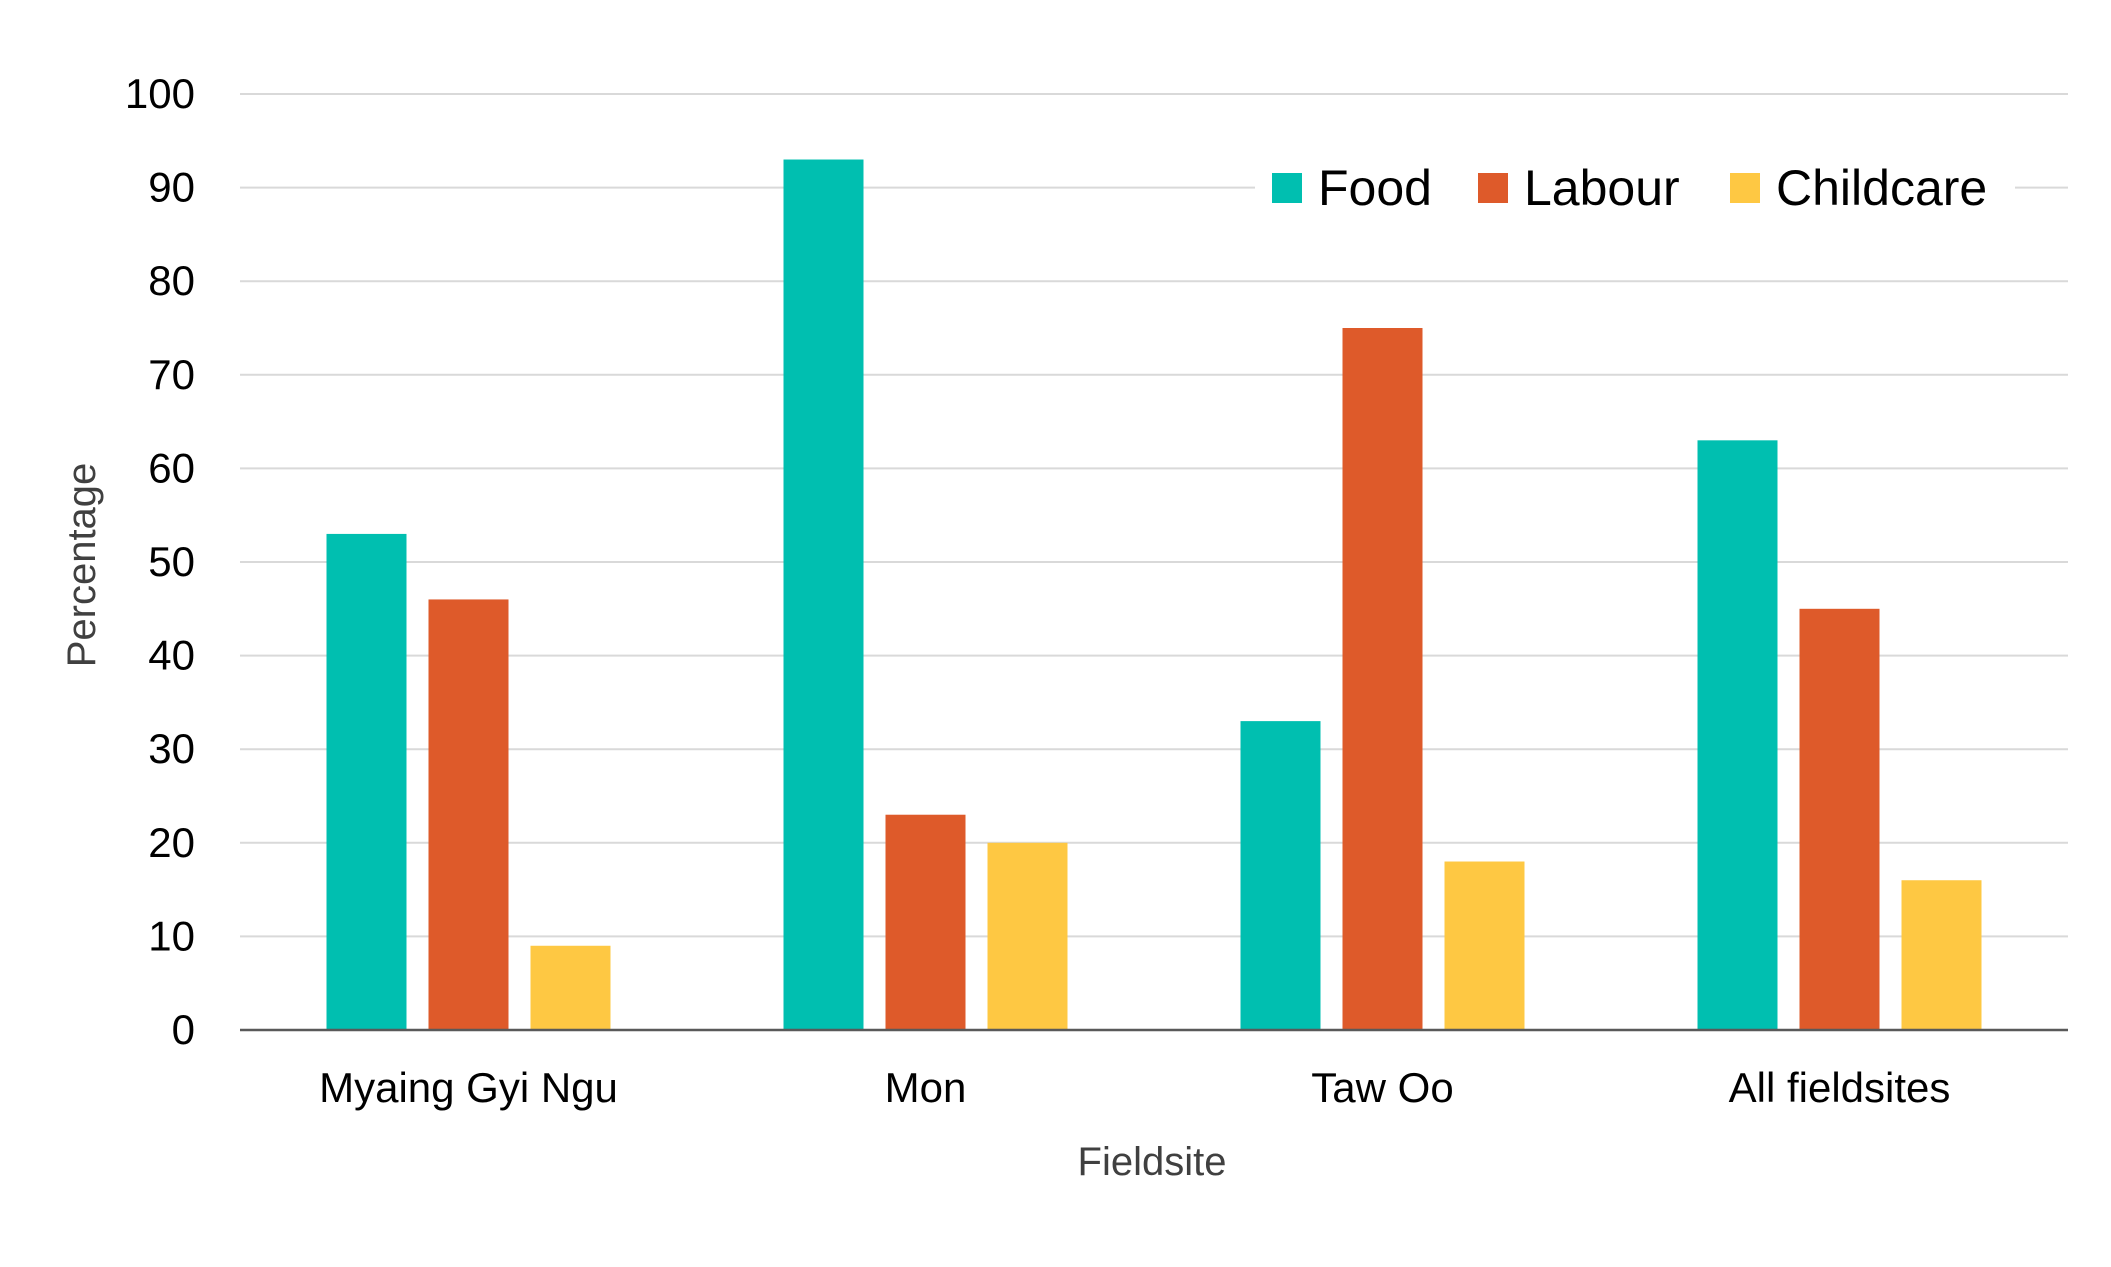 The image size is (2111, 1267). What do you see at coordinates (171, 842) in the screenshot?
I see `y-tick-label: 20` at bounding box center [171, 842].